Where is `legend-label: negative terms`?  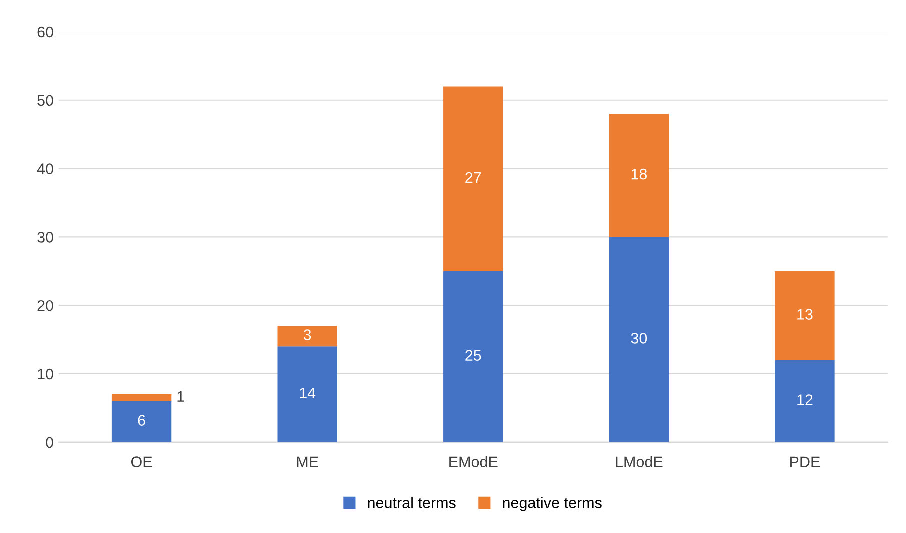 legend-label: negative terms is located at coordinates (552, 504).